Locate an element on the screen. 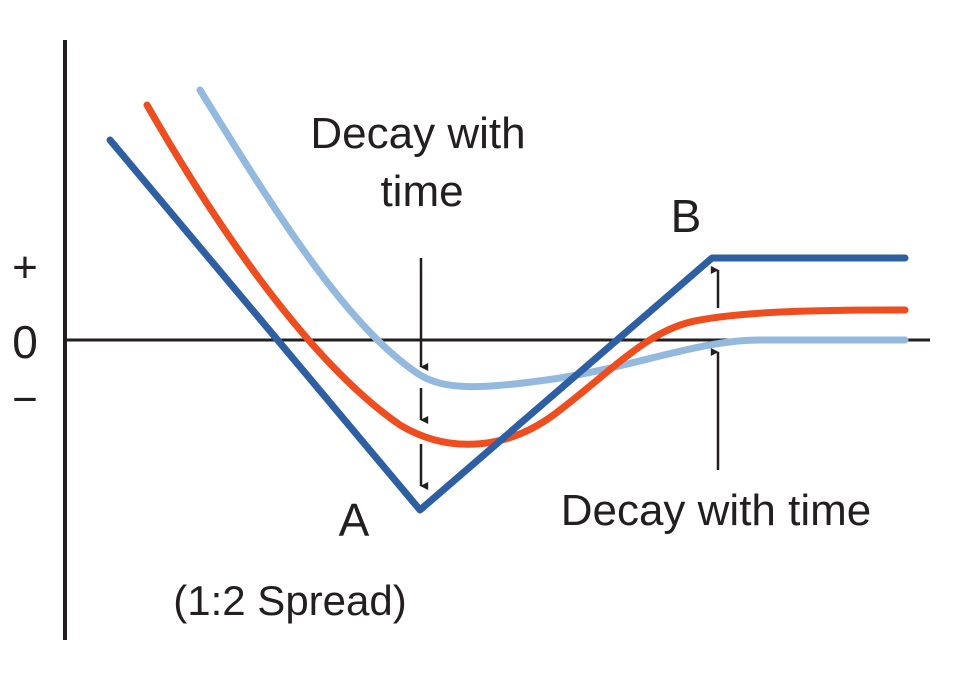 The height and width of the screenshot is (680, 960). point-b-label: B is located at coordinates (686, 216).